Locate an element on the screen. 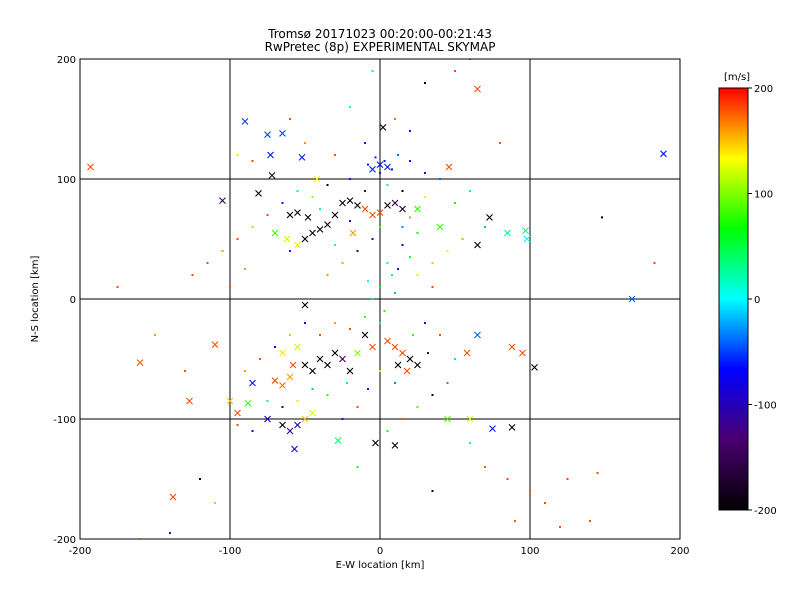 Image resolution: width=800 pixels, height=600 pixels. y-tick-label: 200 is located at coordinates (66, 60).